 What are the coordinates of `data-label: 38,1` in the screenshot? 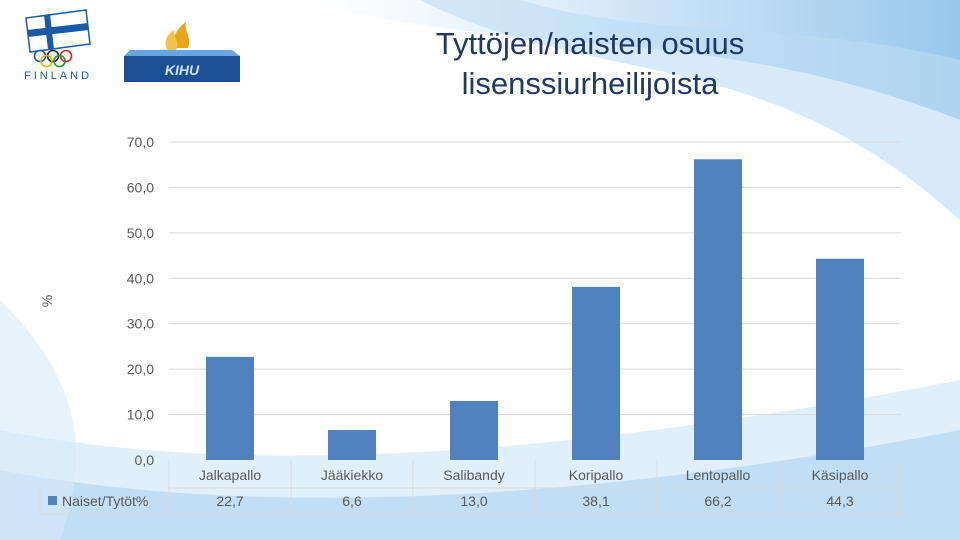 It's located at (595, 501).